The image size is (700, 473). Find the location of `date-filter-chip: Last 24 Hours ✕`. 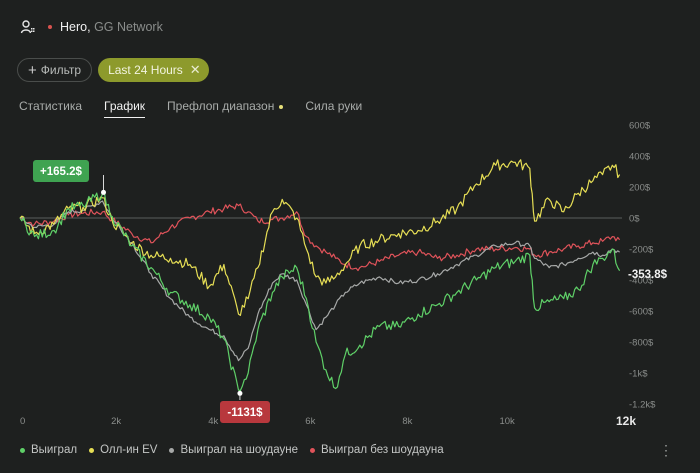

date-filter-chip: Last 24 Hours ✕ is located at coordinates (153, 70).